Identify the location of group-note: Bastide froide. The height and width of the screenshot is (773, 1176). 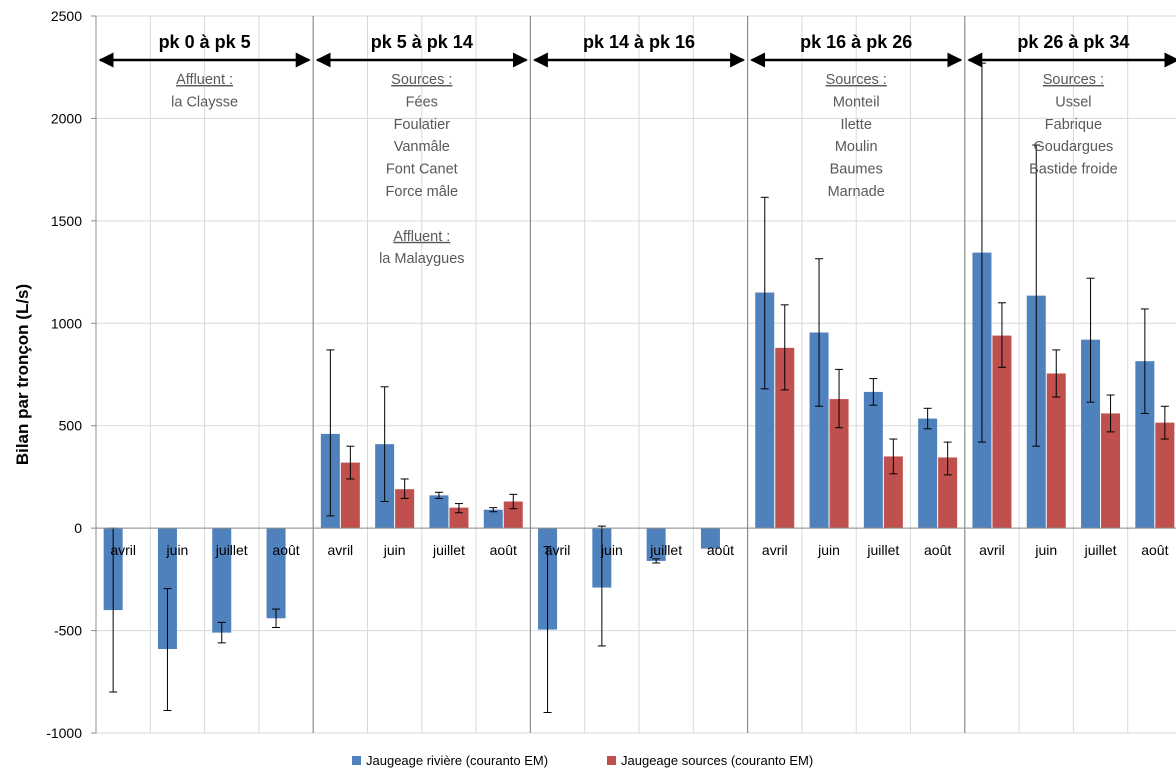
(1073, 170).